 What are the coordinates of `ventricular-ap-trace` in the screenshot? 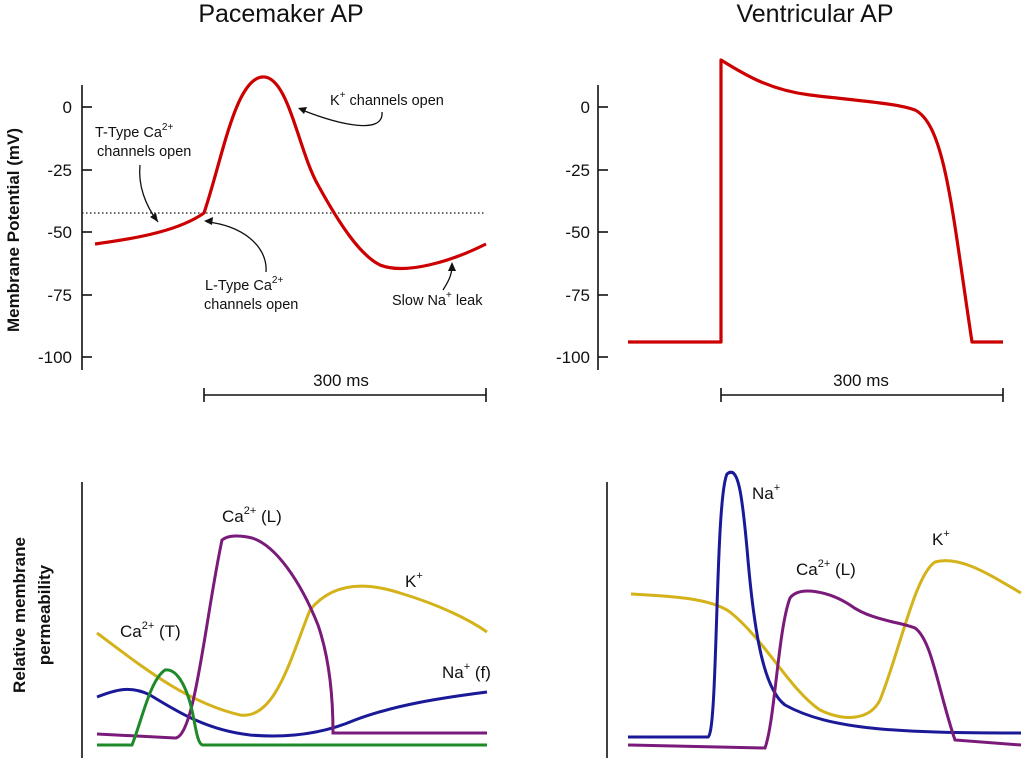 It's located at (815, 201).